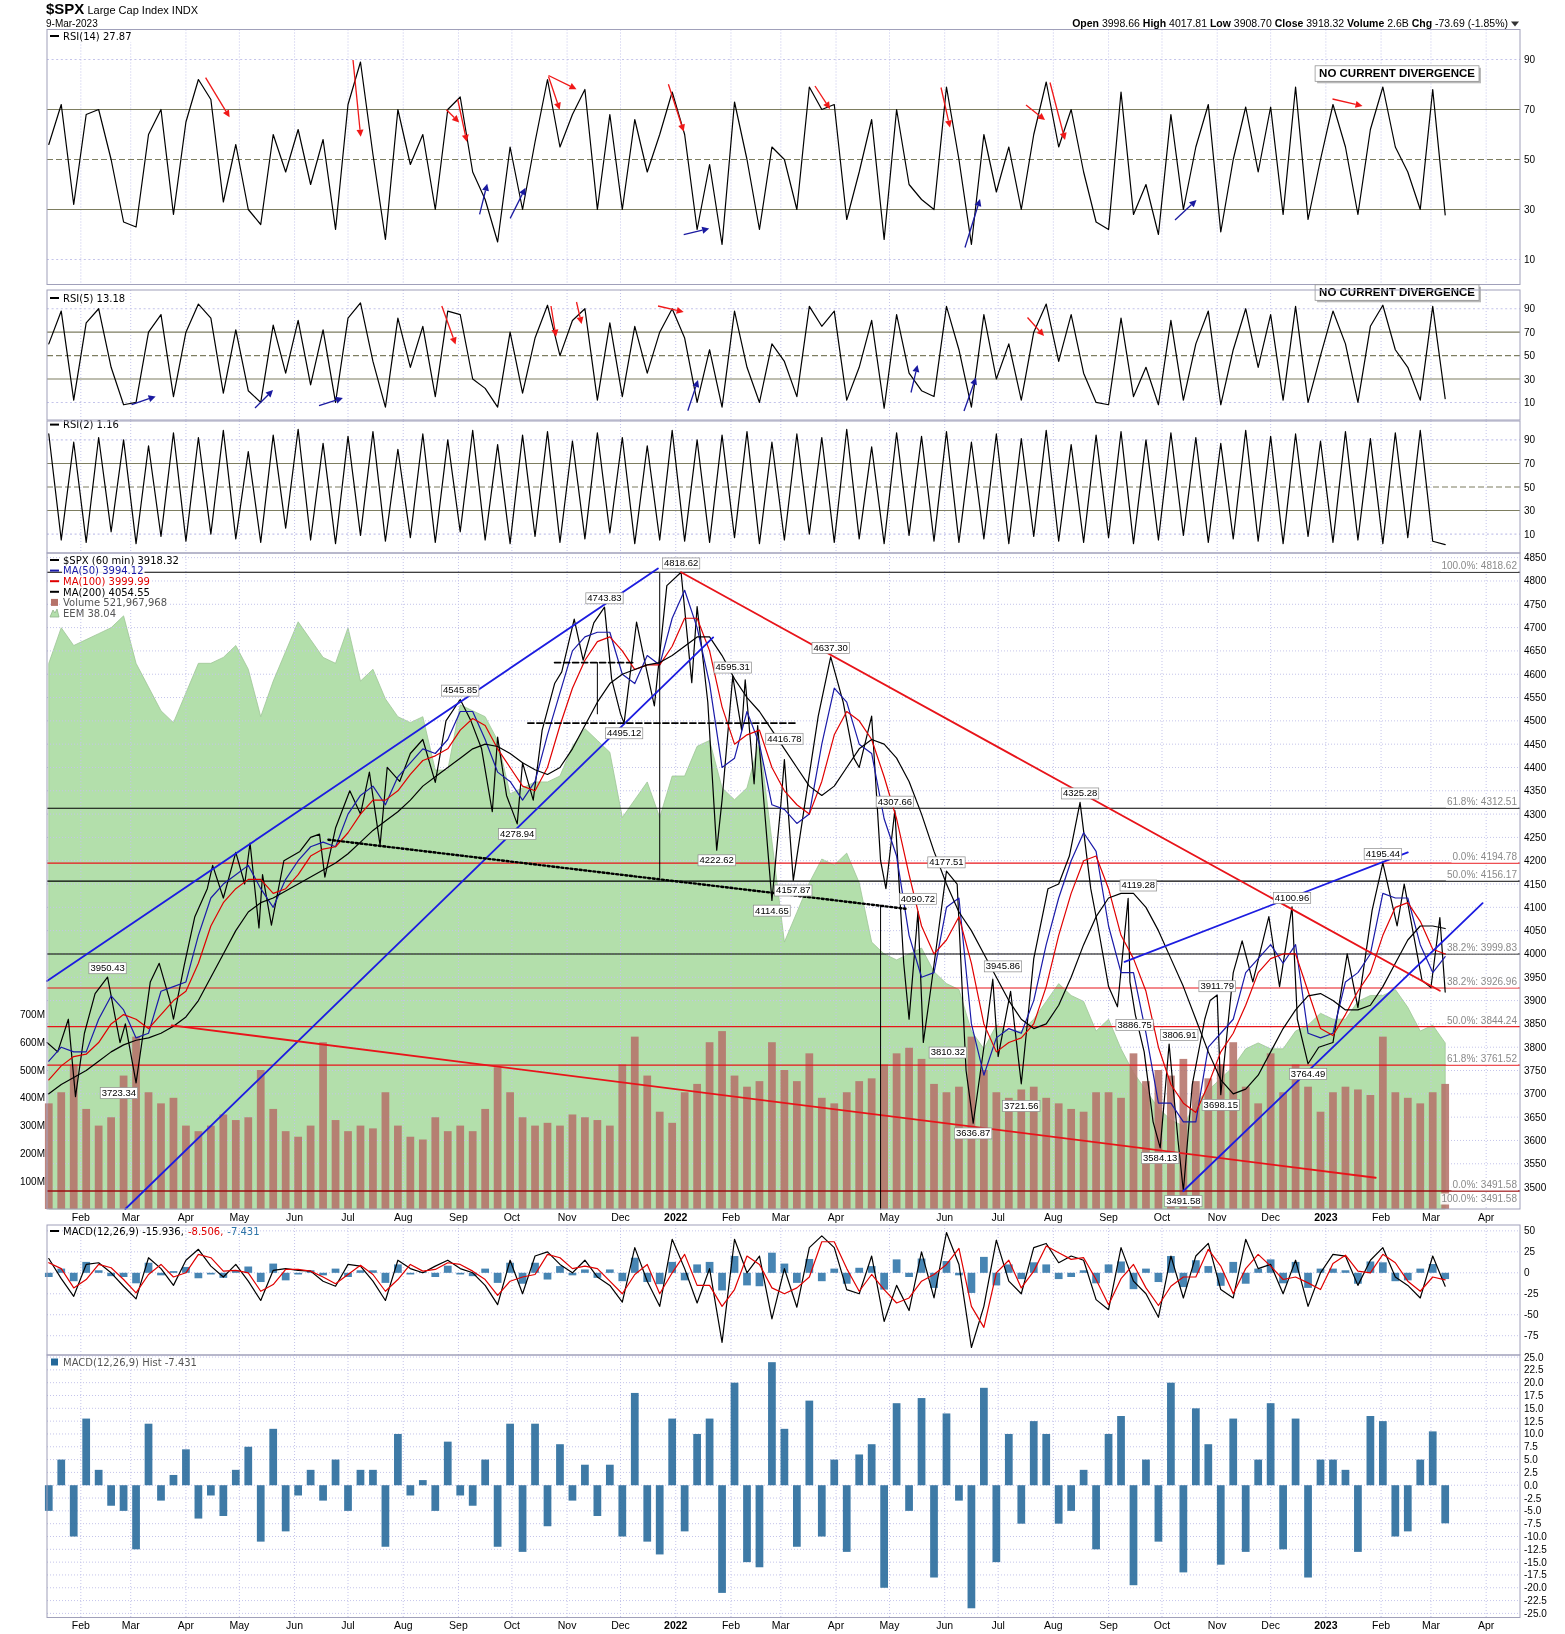  What do you see at coordinates (1535, 604) in the screenshot?
I see `y-tick-label: 4750` at bounding box center [1535, 604].